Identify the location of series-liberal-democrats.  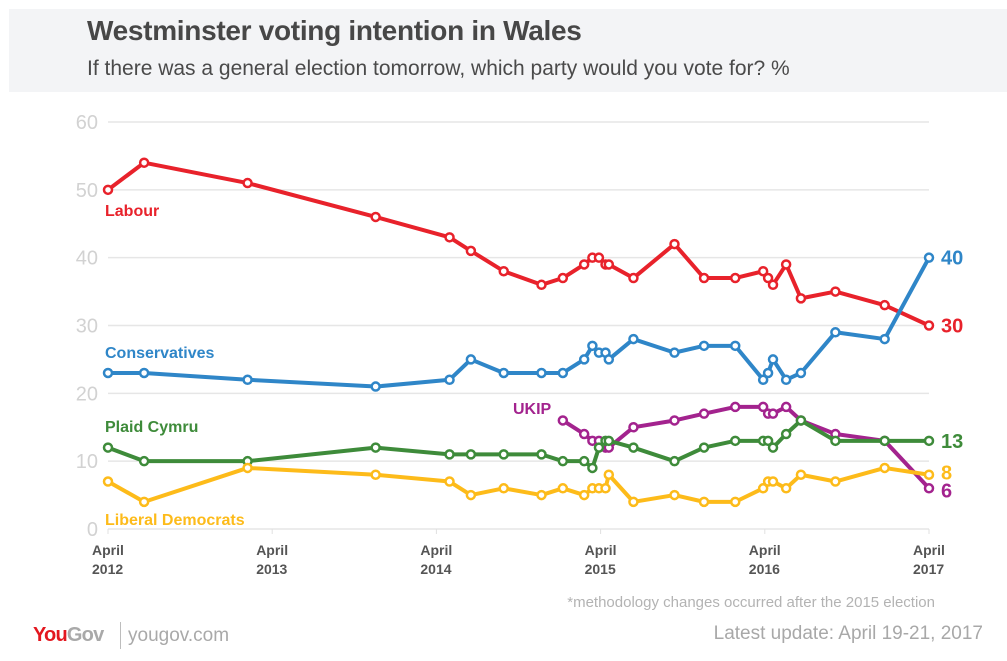
(518, 485).